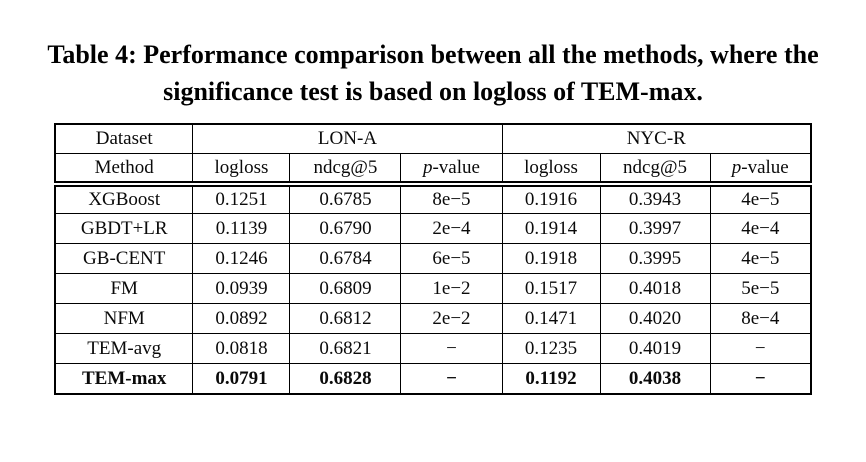 The width and height of the screenshot is (866, 462). I want to click on cell-lon-ndcg: 0.6785, so click(345, 199).